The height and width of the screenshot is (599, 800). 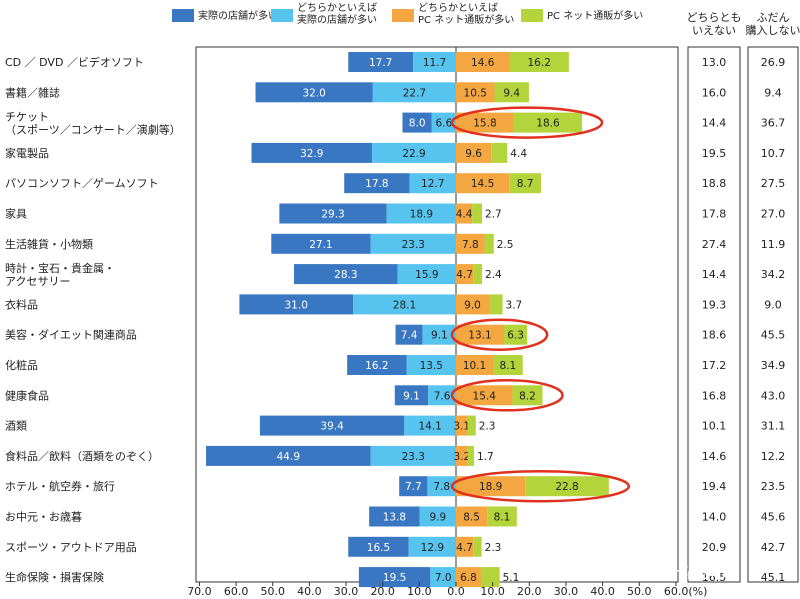 I want to click on neither-value: 13.0, so click(x=714, y=62).